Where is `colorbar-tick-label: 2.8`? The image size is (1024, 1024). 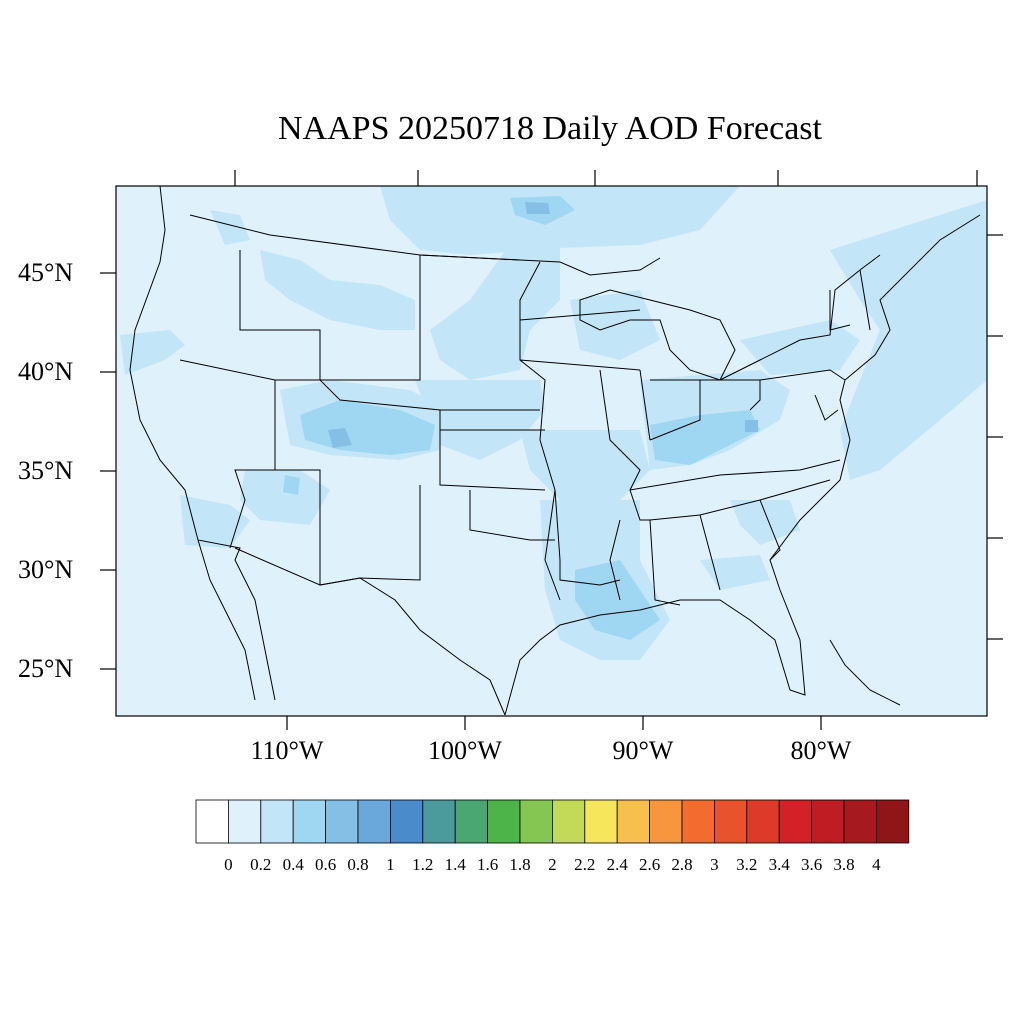
colorbar-tick-label: 2.8 is located at coordinates (681, 864).